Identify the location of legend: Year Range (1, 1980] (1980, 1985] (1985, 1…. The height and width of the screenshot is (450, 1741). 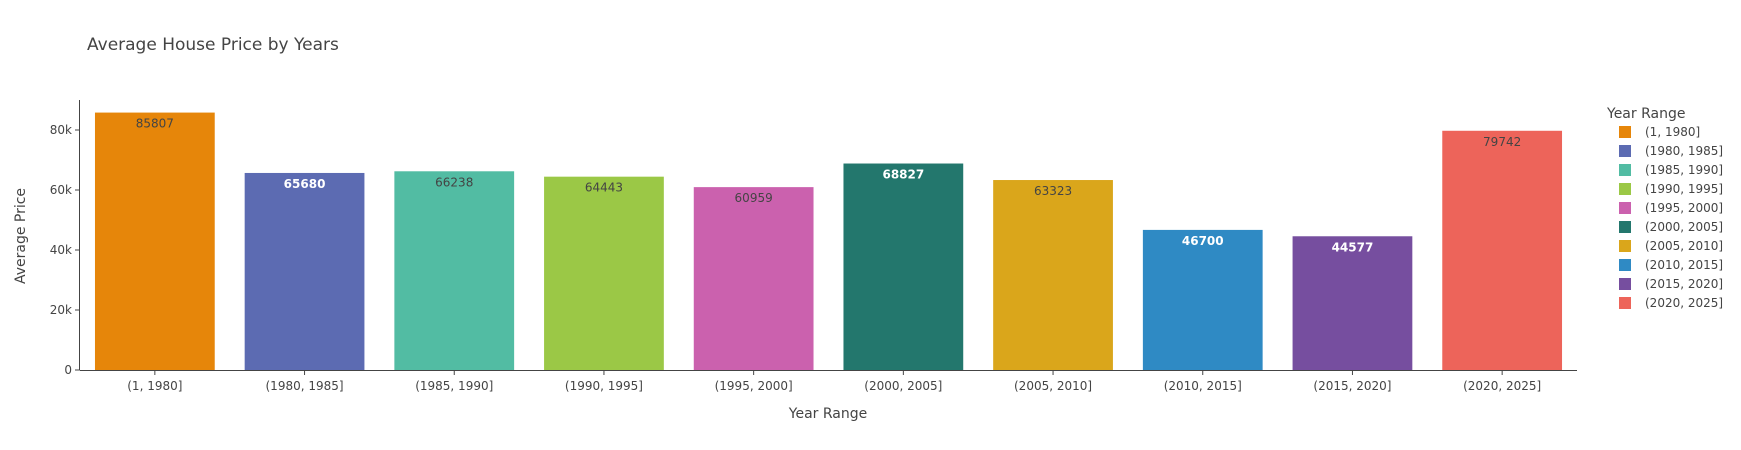
(1664, 208).